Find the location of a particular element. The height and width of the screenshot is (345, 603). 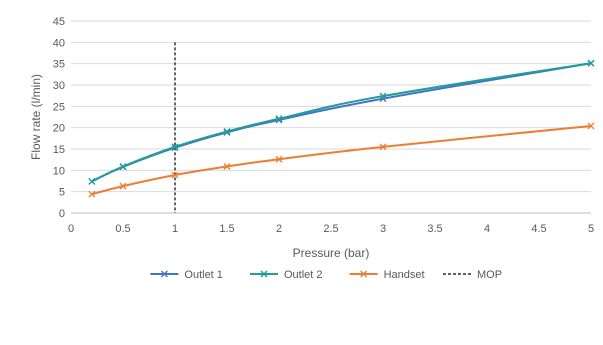

y-tick-label: 30 is located at coordinates (59, 86).